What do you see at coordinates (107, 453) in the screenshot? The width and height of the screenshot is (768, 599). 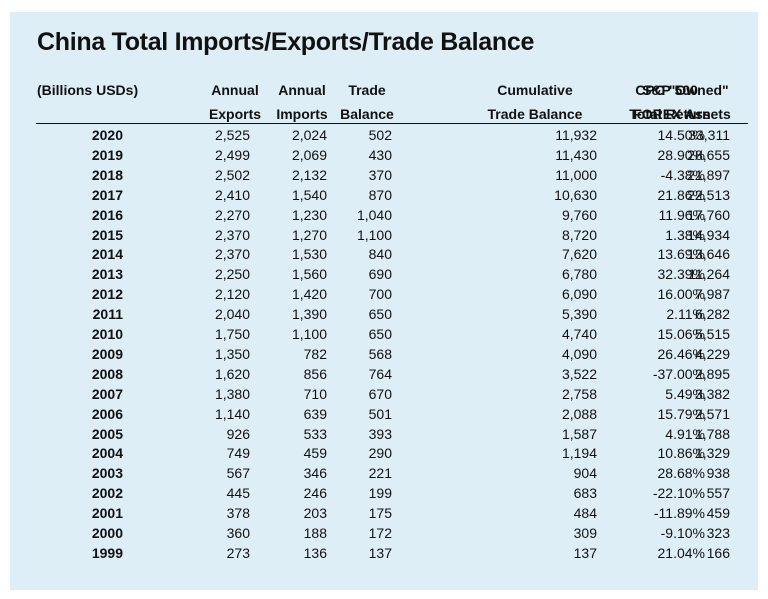 I see `year-cell: 2004` at bounding box center [107, 453].